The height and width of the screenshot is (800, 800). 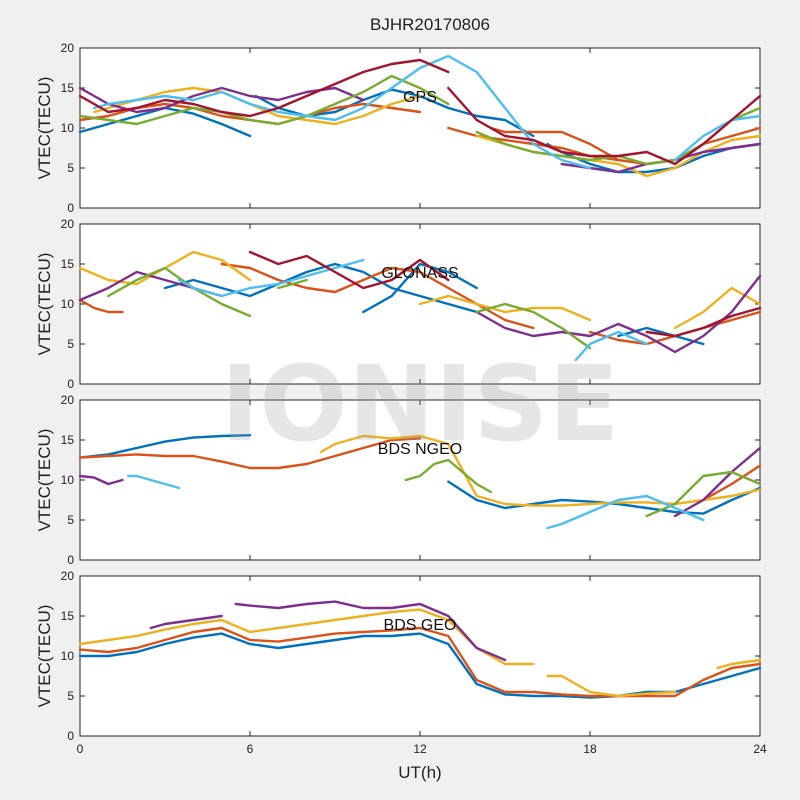 What do you see at coordinates (419, 772) in the screenshot?
I see `x-axis-label: UT(h)` at bounding box center [419, 772].